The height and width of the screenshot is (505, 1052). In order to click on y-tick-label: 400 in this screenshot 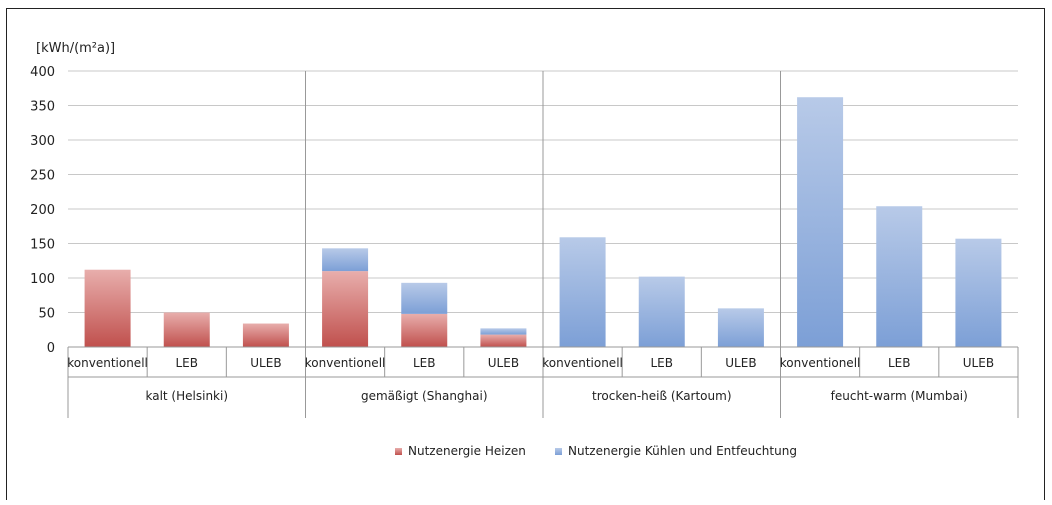, I will do `click(42, 72)`.